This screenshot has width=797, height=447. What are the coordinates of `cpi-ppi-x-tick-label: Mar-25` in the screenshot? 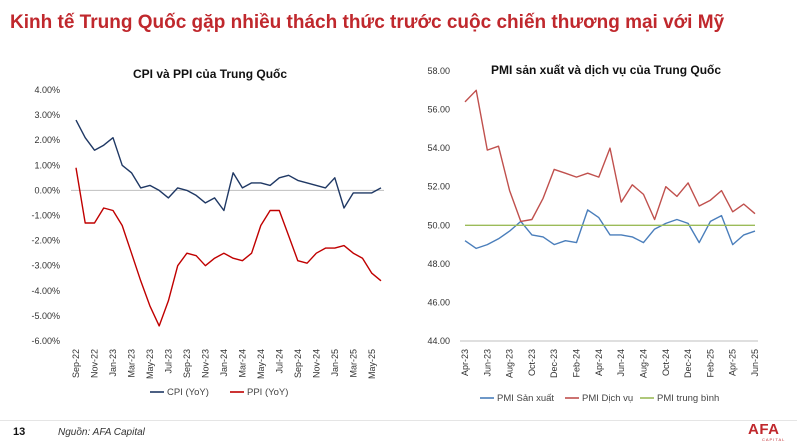 It's located at (353, 363).